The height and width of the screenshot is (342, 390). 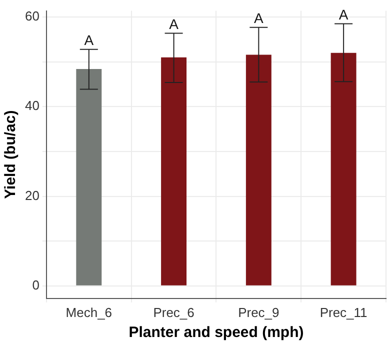 What do you see at coordinates (32, 106) in the screenshot?
I see `y-tick-label: 40` at bounding box center [32, 106].